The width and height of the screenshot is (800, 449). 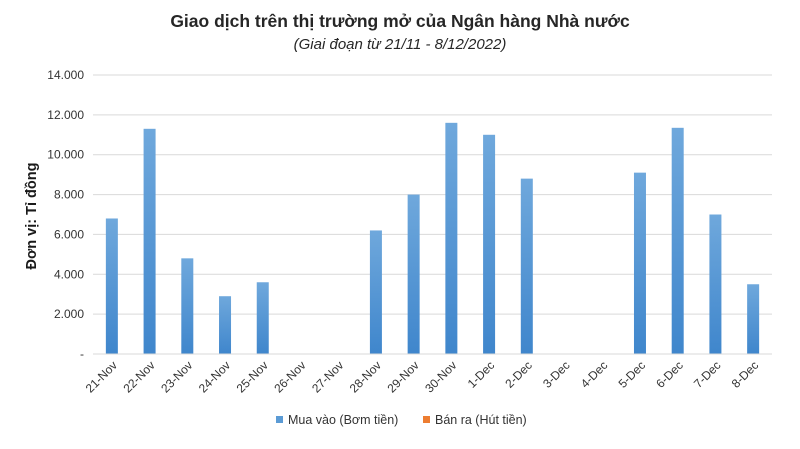 What do you see at coordinates (639, 263) in the screenshot?
I see `bar-5-Dec` at bounding box center [639, 263].